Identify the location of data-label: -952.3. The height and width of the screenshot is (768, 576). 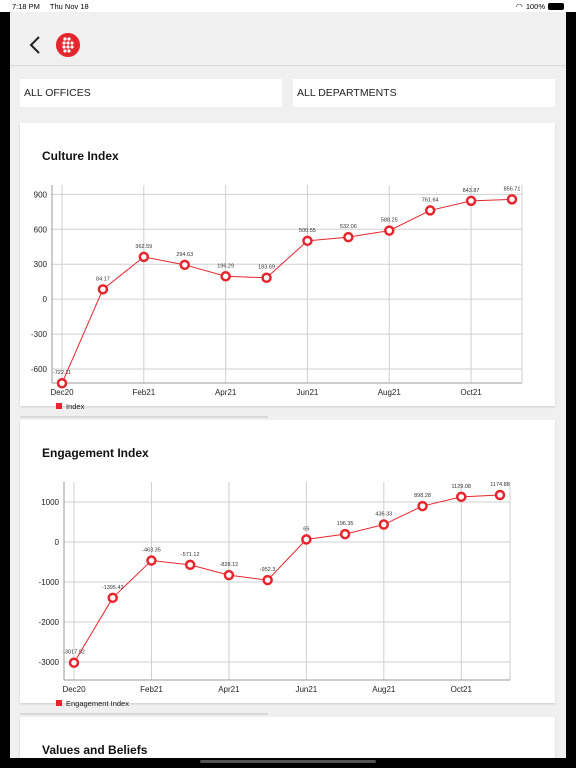
(268, 570).